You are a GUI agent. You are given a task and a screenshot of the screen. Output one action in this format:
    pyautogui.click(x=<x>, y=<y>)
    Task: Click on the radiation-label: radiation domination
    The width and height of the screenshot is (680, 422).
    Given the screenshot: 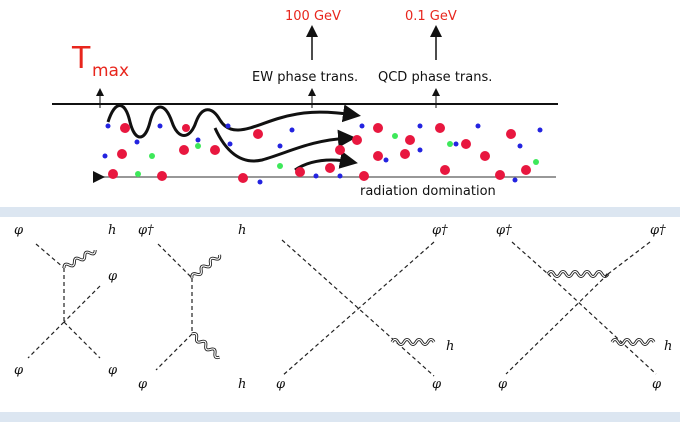 What is the action you would take?
    pyautogui.click(x=428, y=191)
    